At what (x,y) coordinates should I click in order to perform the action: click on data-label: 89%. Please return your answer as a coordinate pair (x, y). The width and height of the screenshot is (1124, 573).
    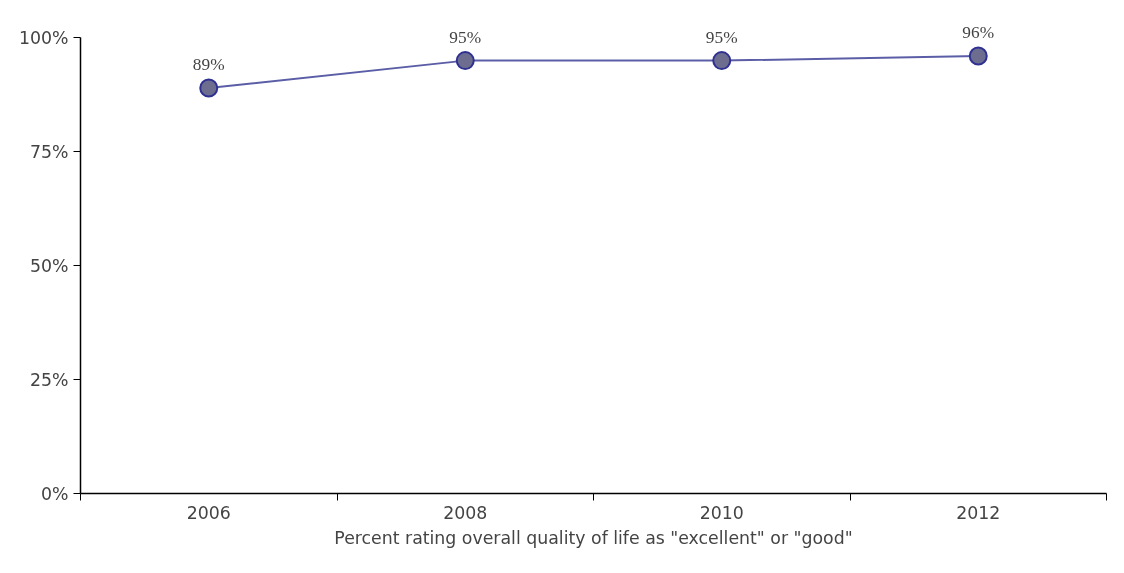
    Looking at the image, I should click on (208, 64).